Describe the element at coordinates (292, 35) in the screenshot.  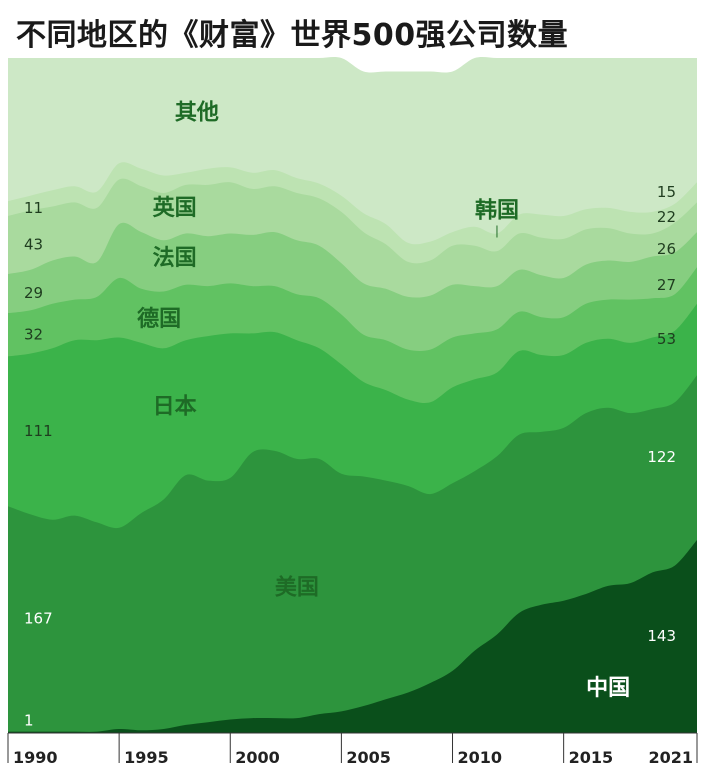
I see `chart-title: 不同地区的《财富》世界500强公司数量` at that location.